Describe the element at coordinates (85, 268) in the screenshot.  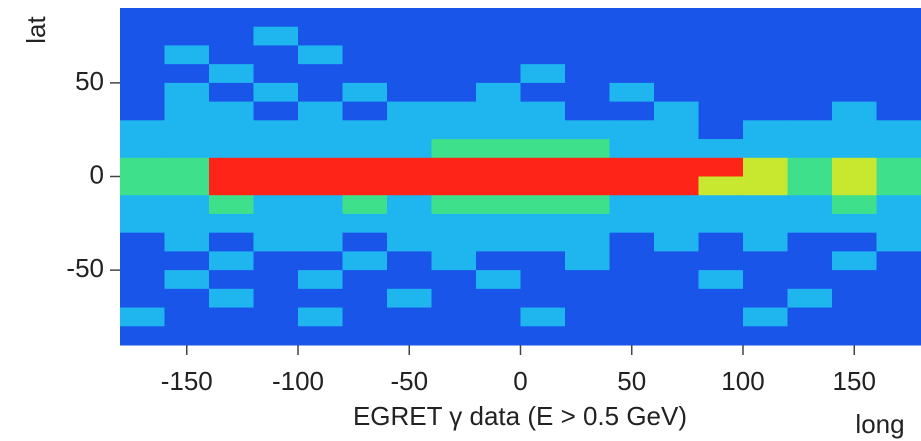
I see `y-tick-label: -50` at that location.